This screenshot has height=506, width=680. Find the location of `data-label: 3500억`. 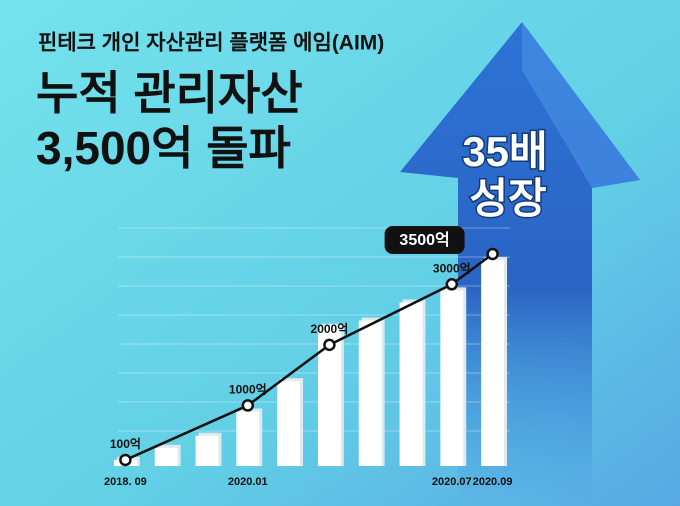

data-label: 3500억 is located at coordinates (424, 239).